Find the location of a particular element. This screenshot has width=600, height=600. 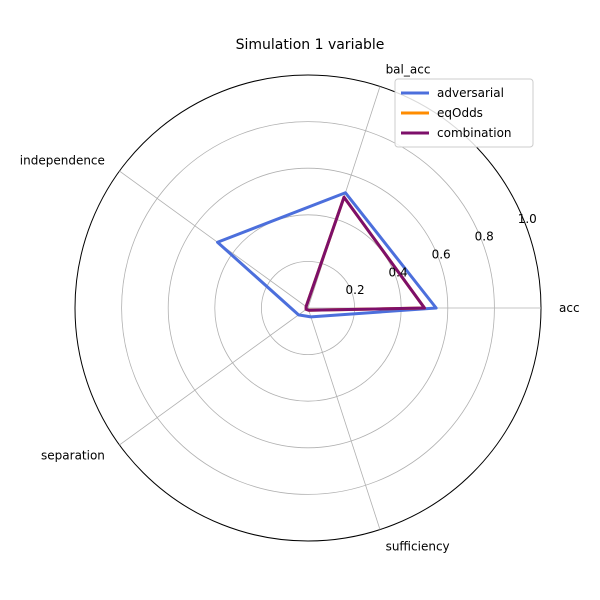

legend-box is located at coordinates (464, 113).